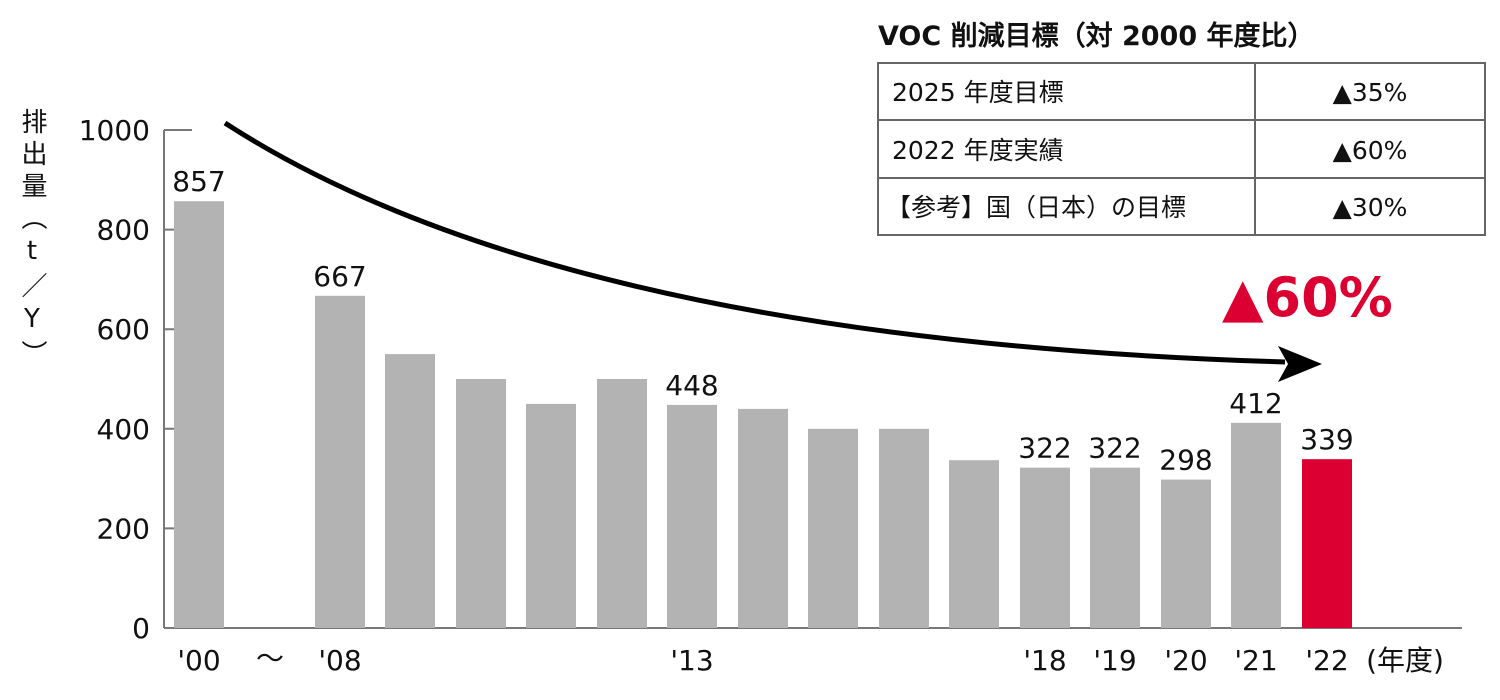 This screenshot has width=1500, height=700. I want to click on y-tick-label: 400, so click(123, 429).